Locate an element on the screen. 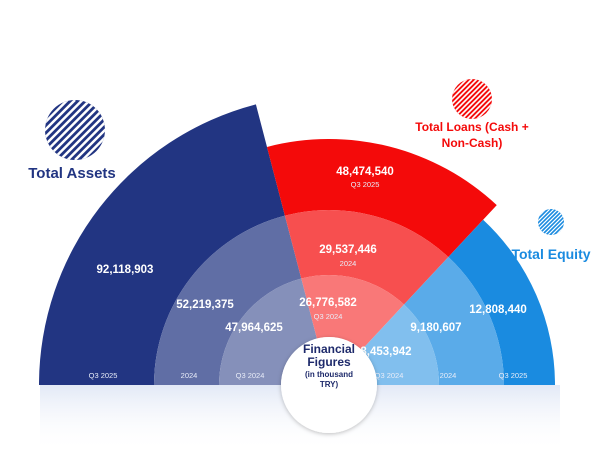  value-label: 29,537,446 is located at coordinates (348, 250).